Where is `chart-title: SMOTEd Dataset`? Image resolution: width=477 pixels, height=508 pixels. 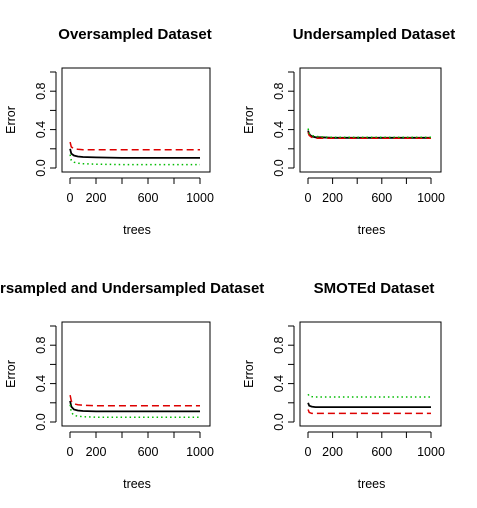 chart-title: SMOTEd Dataset is located at coordinates (374, 288).